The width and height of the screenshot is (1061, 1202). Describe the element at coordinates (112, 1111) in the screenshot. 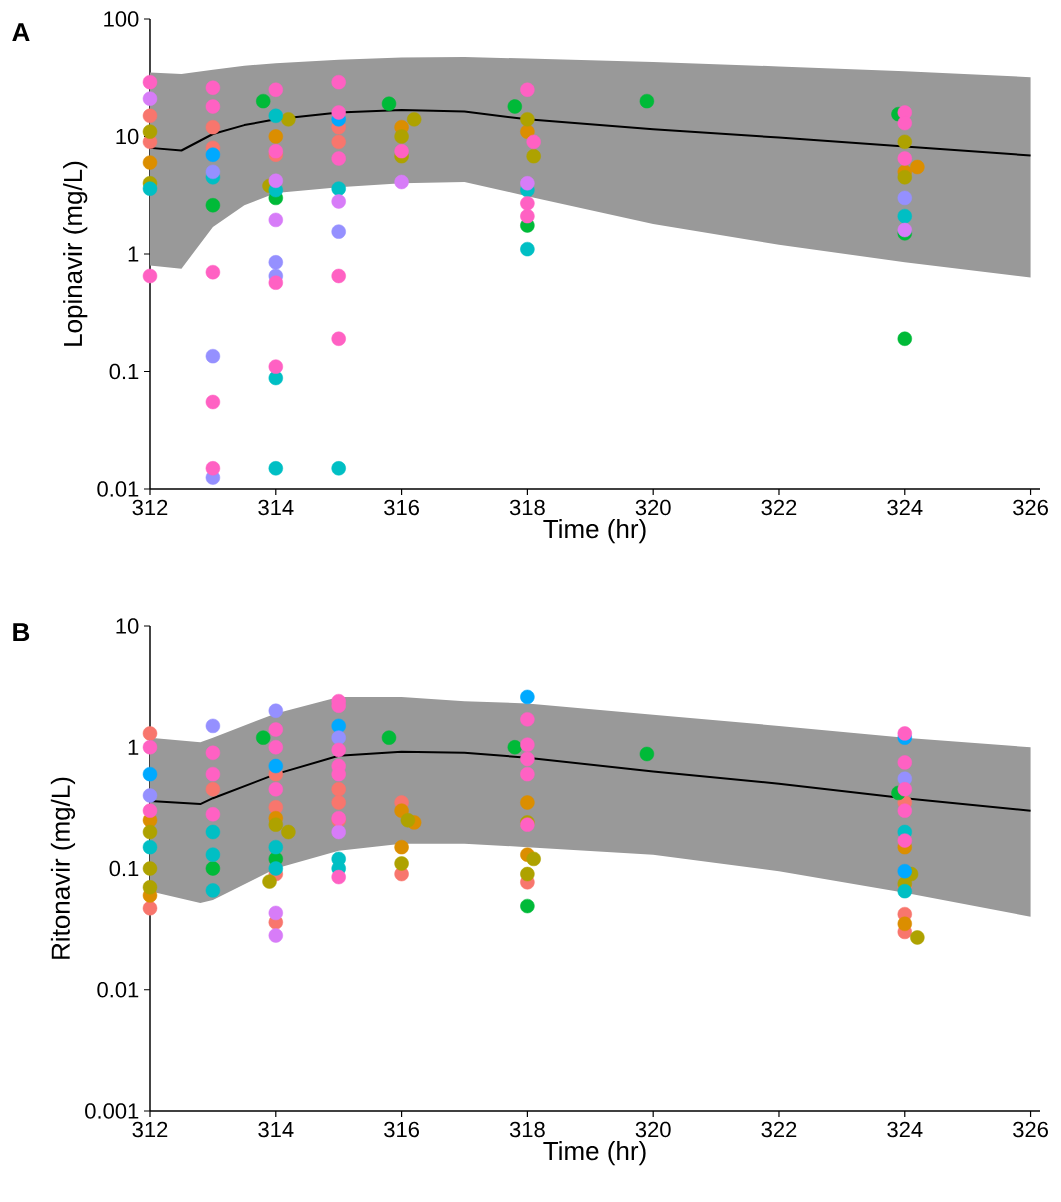

I see `y-tick-label: 0.001` at that location.